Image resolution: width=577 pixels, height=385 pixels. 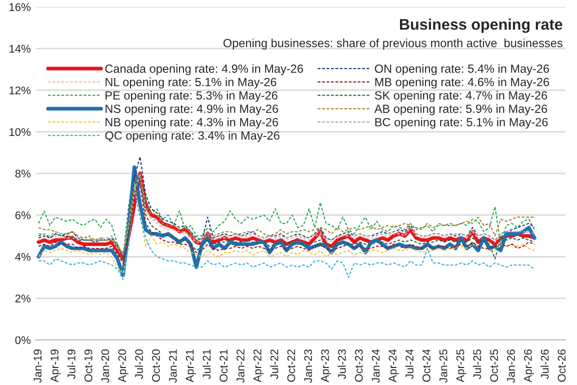 I want to click on x-tick-label: Jan-21, so click(x=172, y=366).